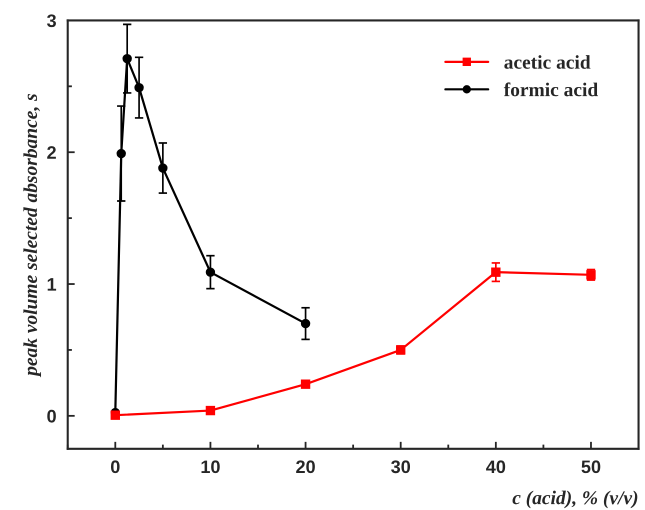 The width and height of the screenshot is (645, 510). Describe the element at coordinates (496, 467) in the screenshot. I see `x-tick-label: 40` at that location.